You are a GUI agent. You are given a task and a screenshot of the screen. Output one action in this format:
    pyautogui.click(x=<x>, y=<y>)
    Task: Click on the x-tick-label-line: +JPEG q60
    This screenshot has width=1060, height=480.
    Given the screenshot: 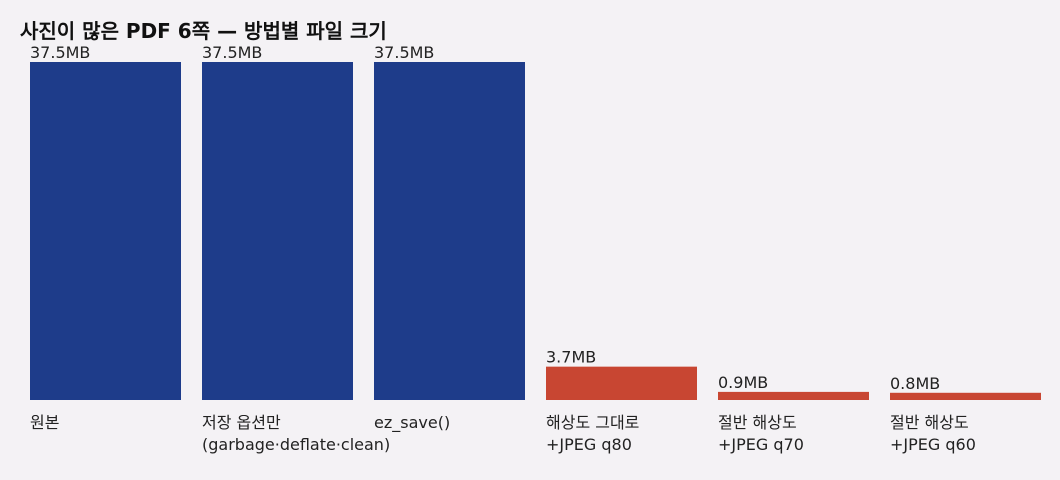 What is the action you would take?
    pyautogui.click(x=933, y=444)
    